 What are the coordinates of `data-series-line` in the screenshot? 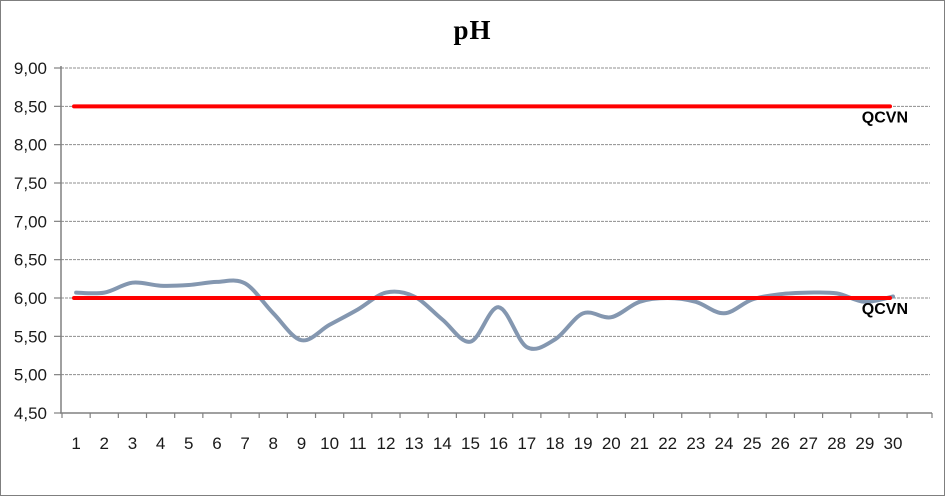 It's located at (484, 314).